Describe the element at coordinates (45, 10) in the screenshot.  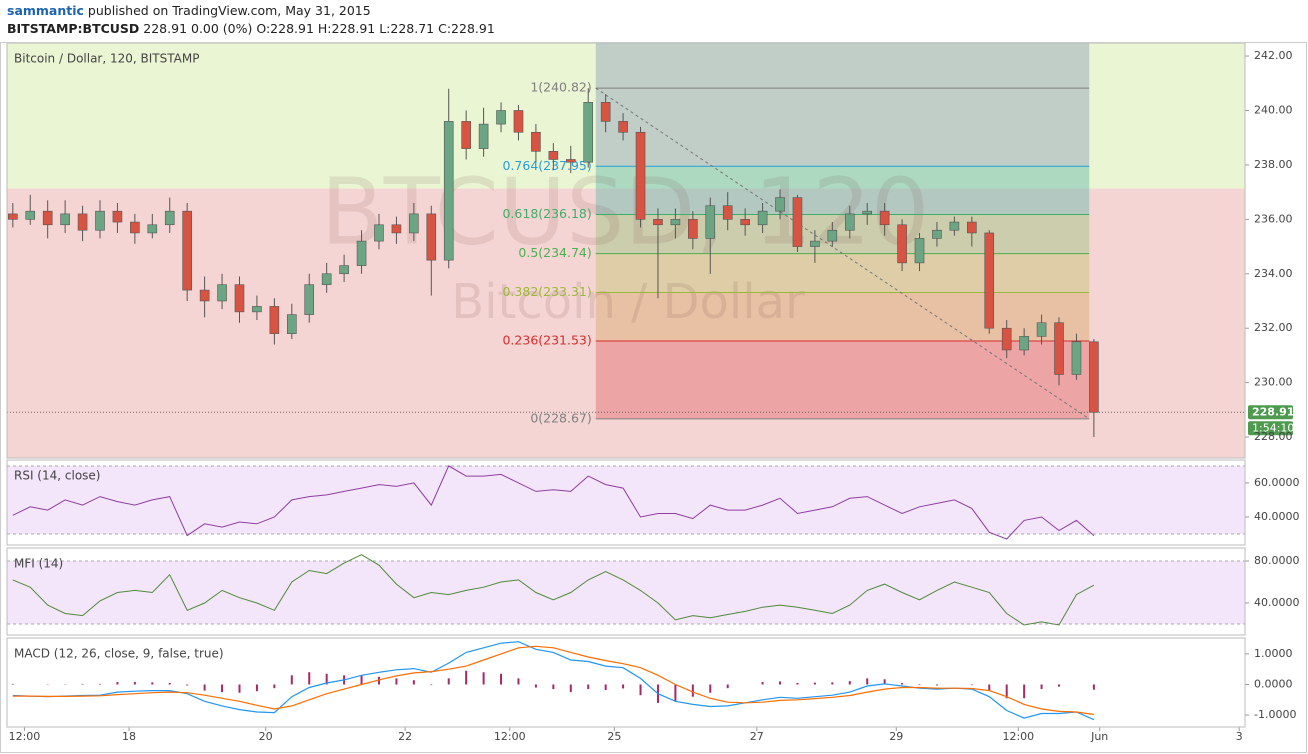
I see `publisher: sammantic` at that location.